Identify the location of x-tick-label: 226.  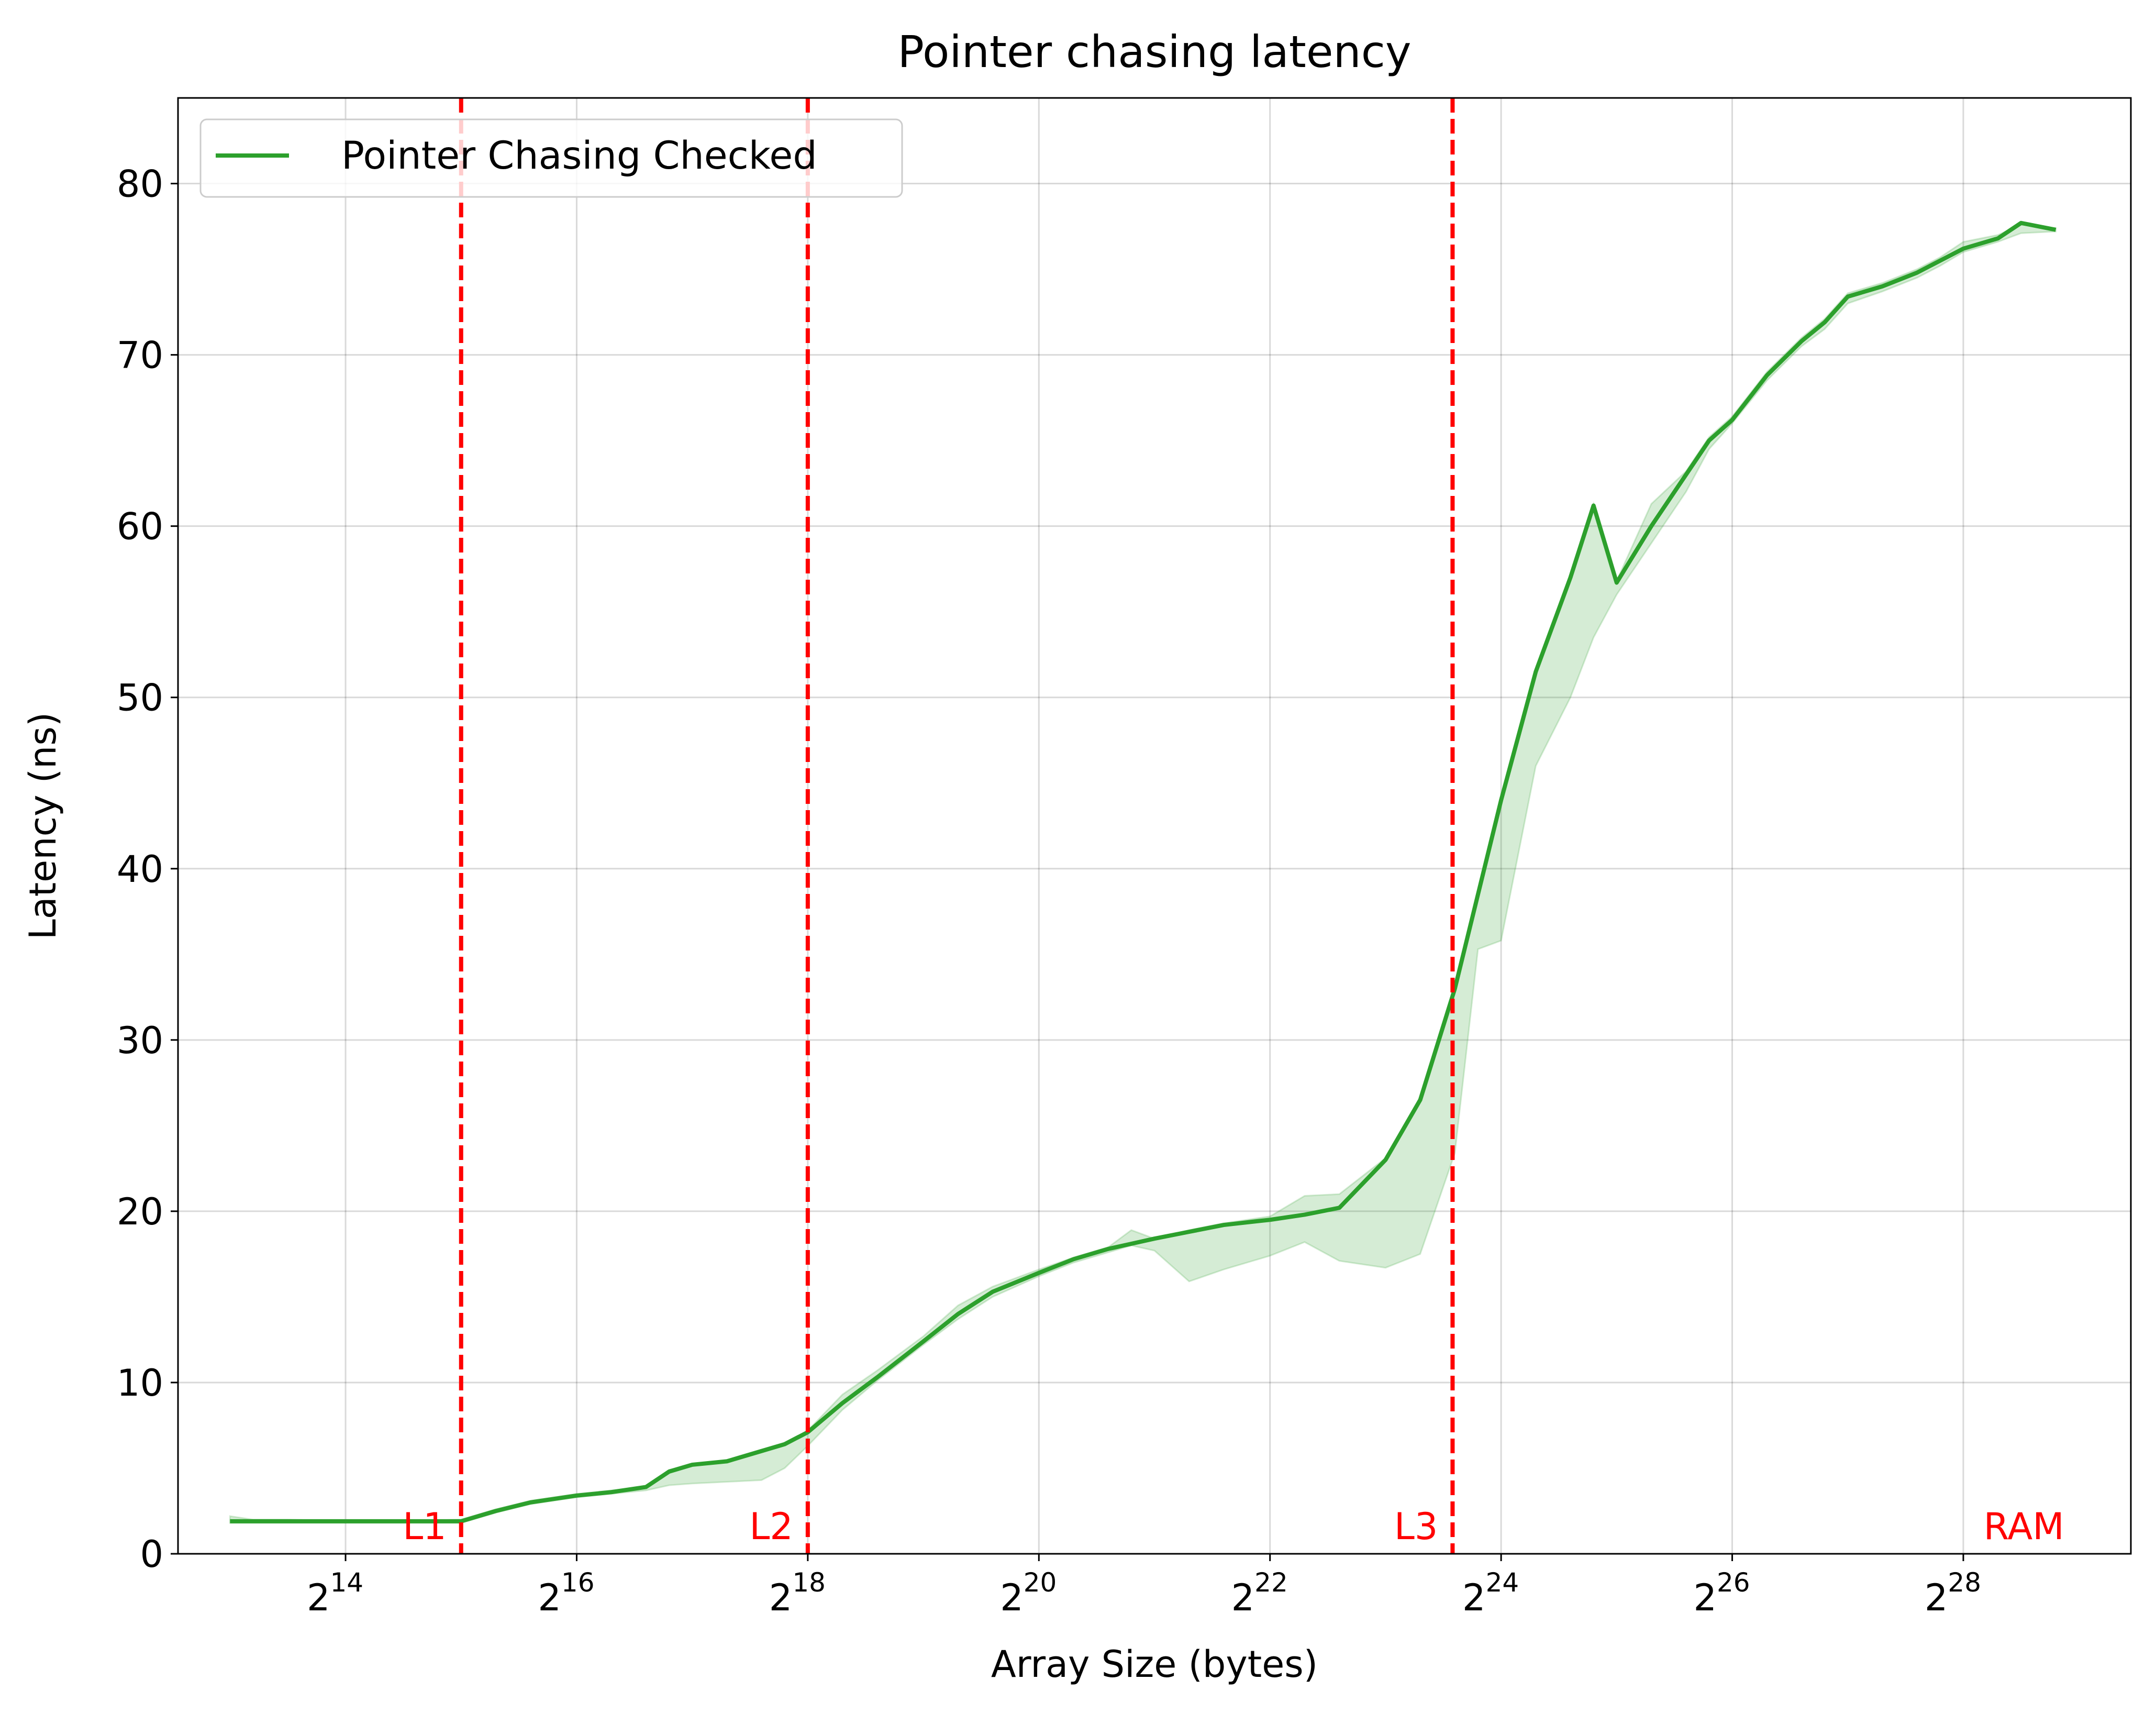
(1721, 1593).